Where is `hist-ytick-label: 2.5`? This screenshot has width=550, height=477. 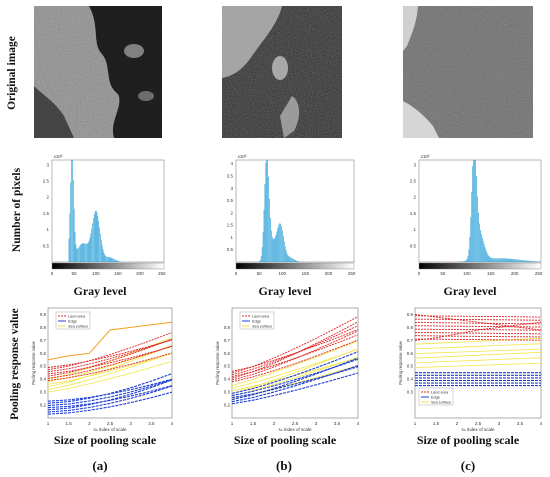
hist-ytick-label: 2.5 is located at coordinates (46, 181).